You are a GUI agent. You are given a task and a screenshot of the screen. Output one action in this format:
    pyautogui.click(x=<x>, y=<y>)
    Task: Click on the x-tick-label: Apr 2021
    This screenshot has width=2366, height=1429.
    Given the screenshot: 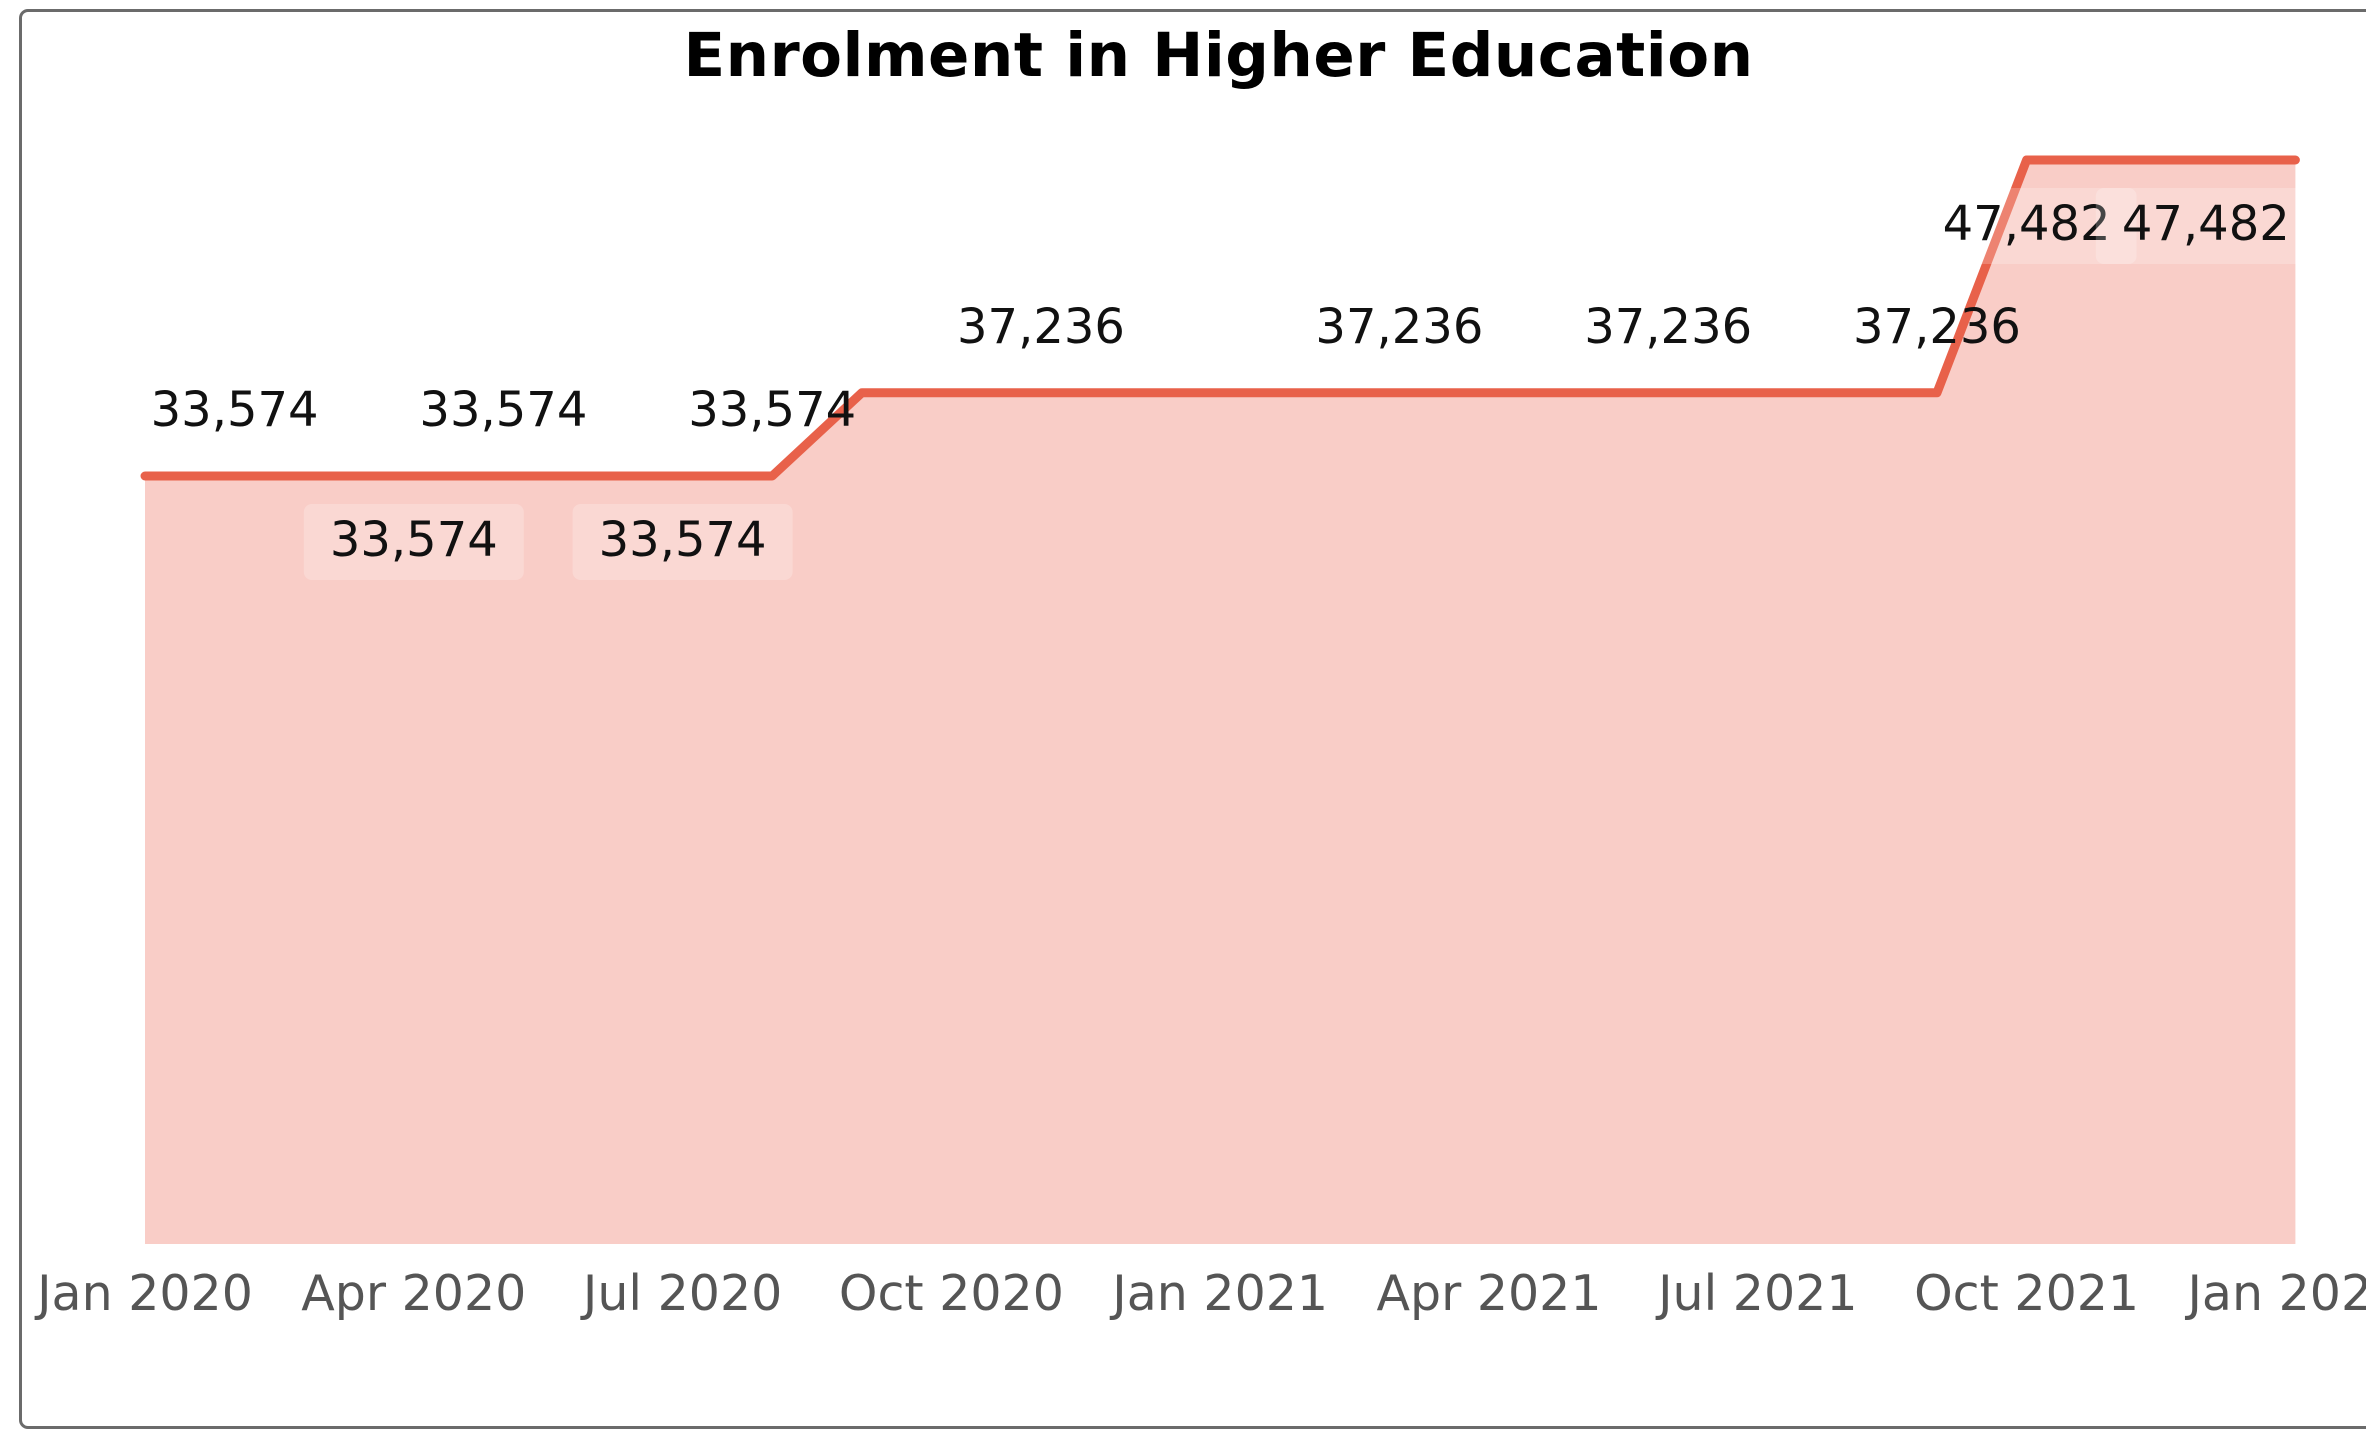 What is the action you would take?
    pyautogui.click(x=1488, y=1293)
    